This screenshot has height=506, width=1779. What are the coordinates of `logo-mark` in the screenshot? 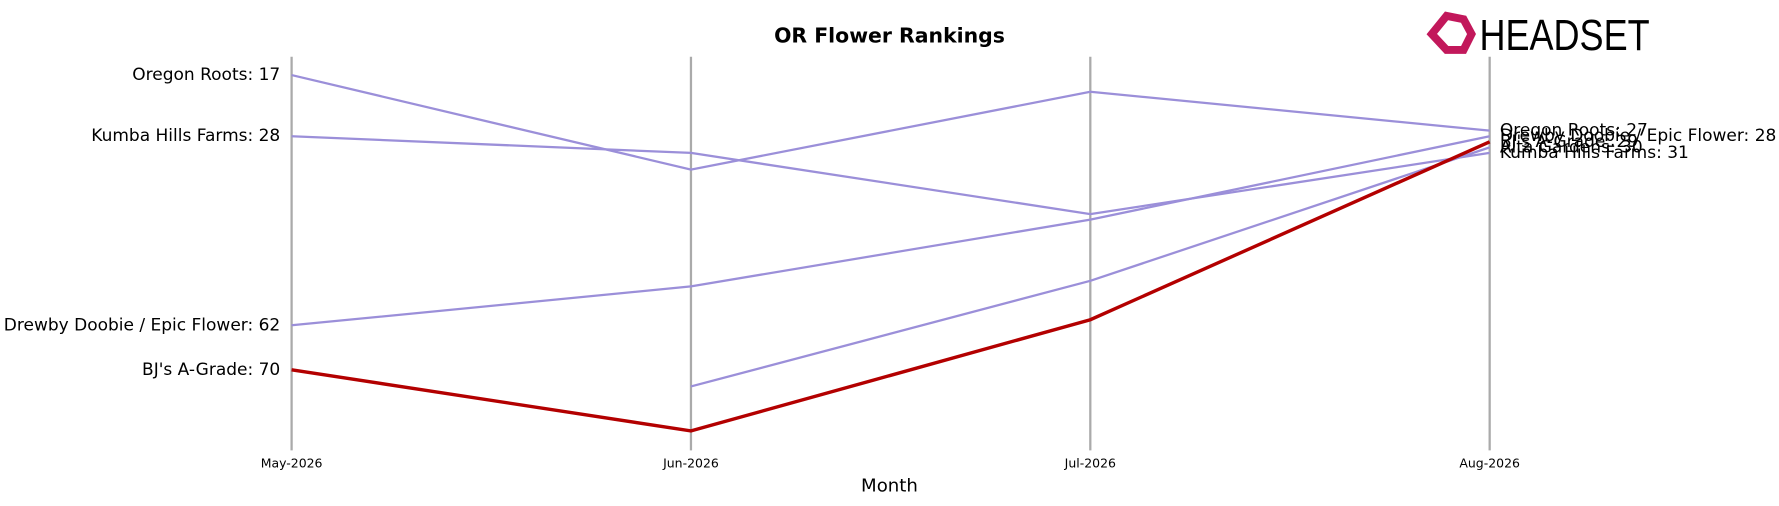 It's located at (1451, 32).